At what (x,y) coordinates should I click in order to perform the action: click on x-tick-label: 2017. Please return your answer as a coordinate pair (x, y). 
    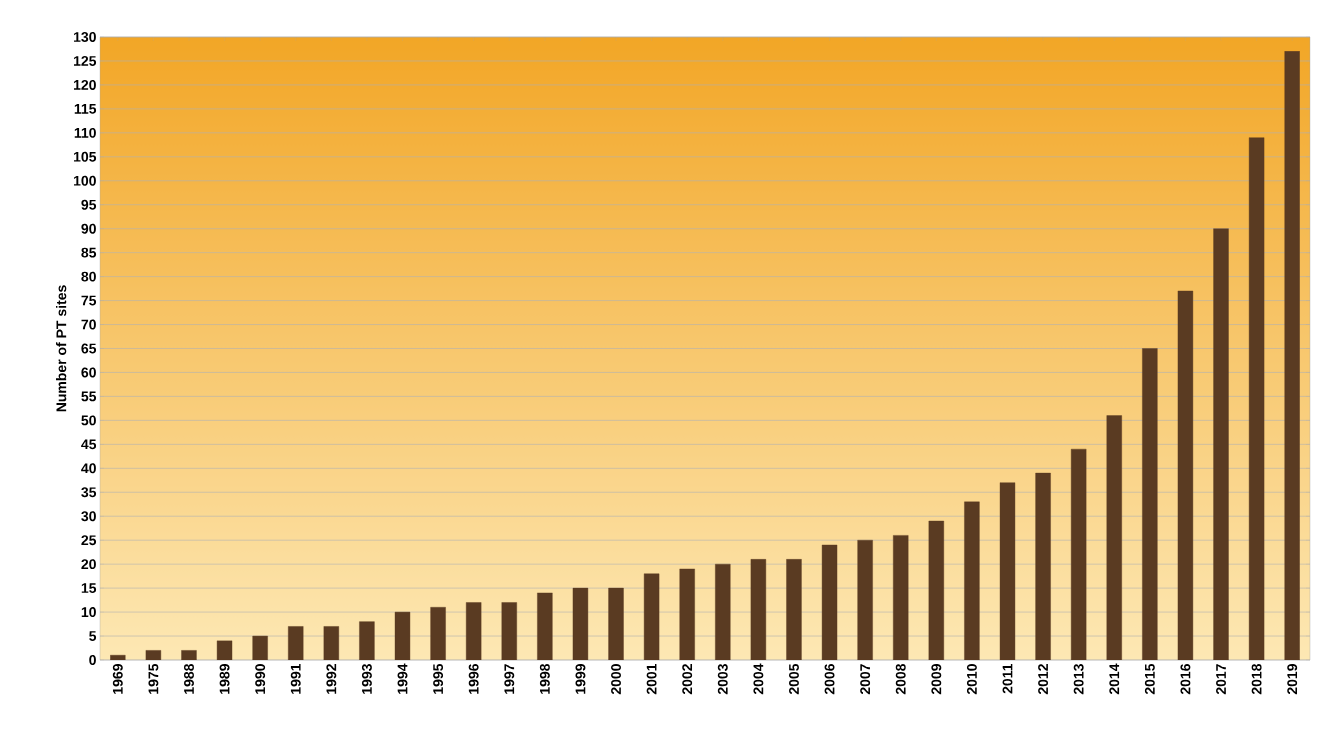
    Looking at the image, I should click on (1221, 679).